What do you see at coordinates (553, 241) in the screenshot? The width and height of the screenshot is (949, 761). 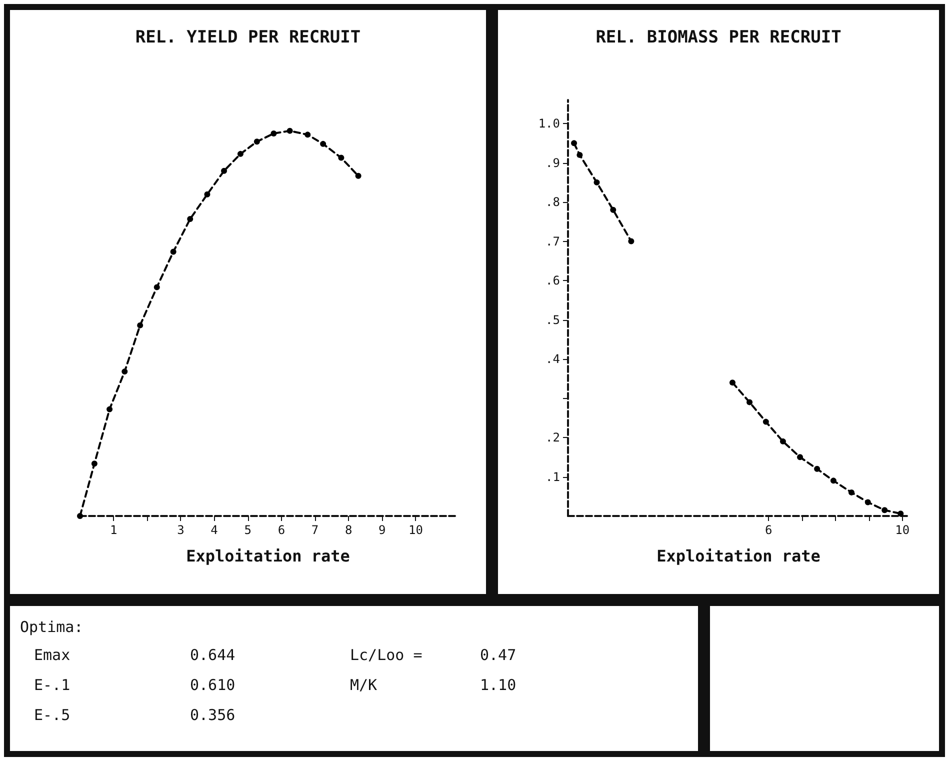 I see `y-tick-label: .7` at bounding box center [553, 241].